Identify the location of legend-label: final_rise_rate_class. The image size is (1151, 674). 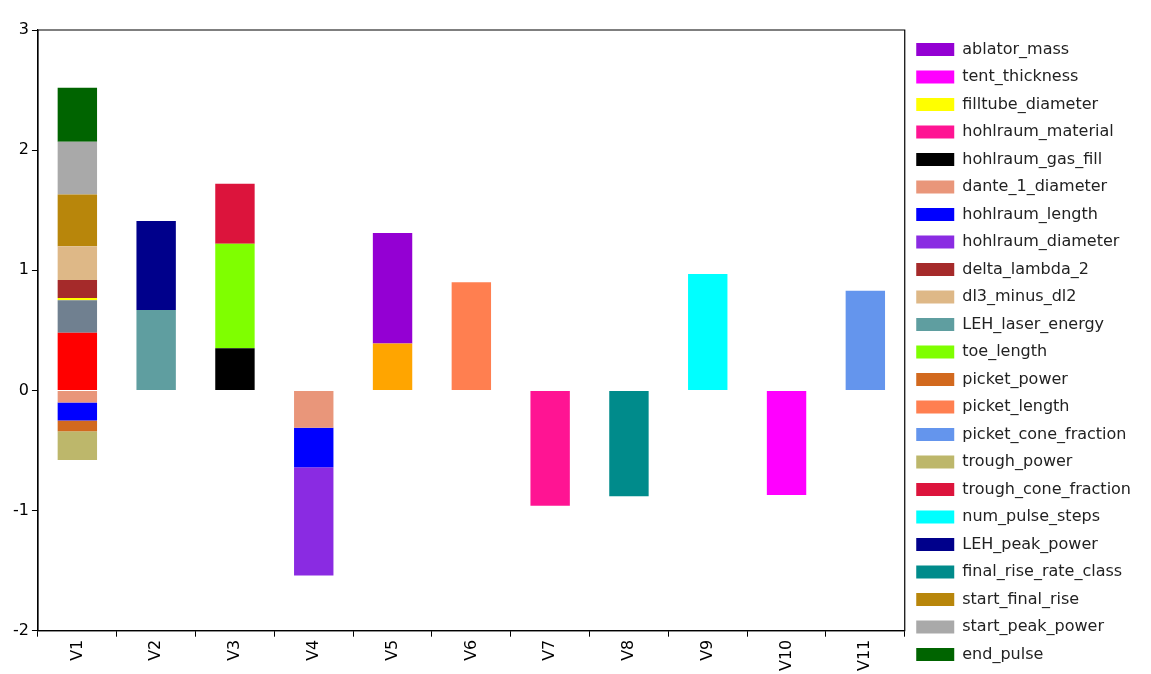
(1042, 571).